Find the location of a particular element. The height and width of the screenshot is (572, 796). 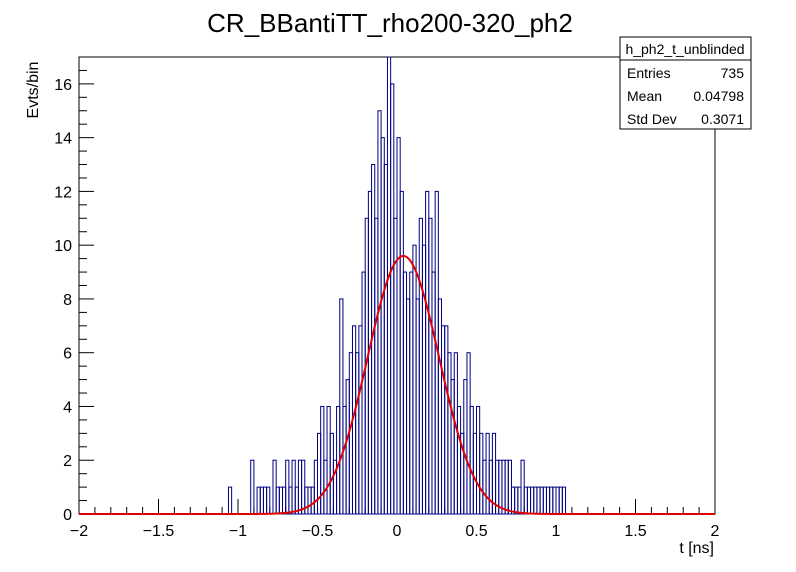

x-tick-label: −1.5 is located at coordinates (159, 531).